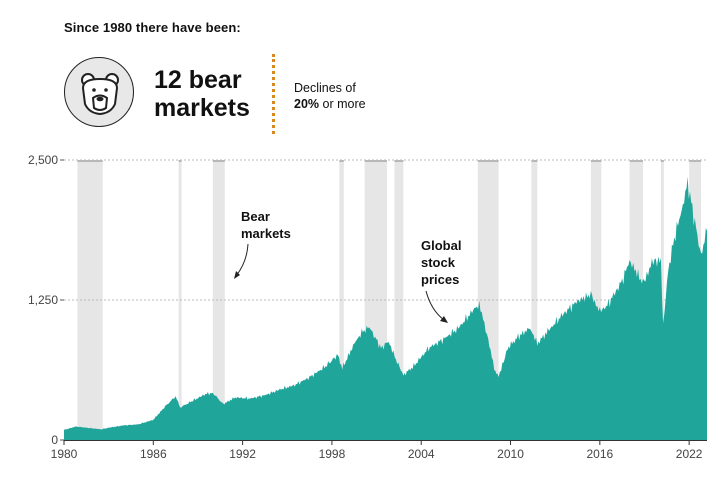 The image size is (723, 491). I want to click on anno-bear-arrowhead, so click(237, 275).